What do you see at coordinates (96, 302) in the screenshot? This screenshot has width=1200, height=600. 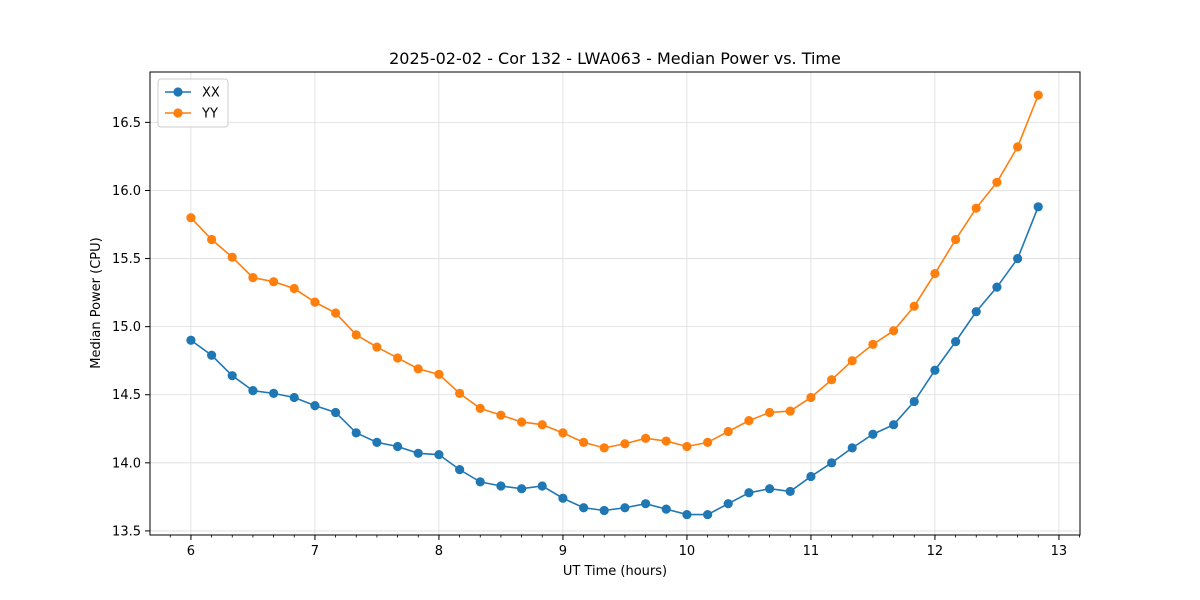 I see `y-axis-label: Median Power (CPU)` at bounding box center [96, 302].